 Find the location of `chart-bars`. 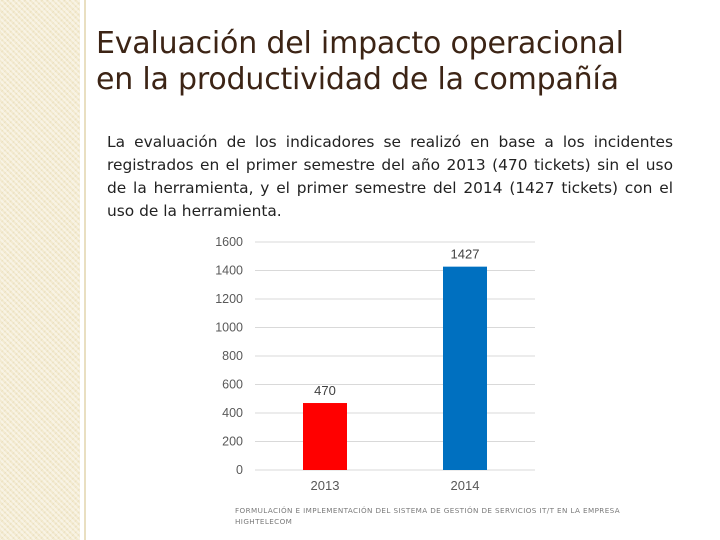

chart-bars is located at coordinates (395, 368).